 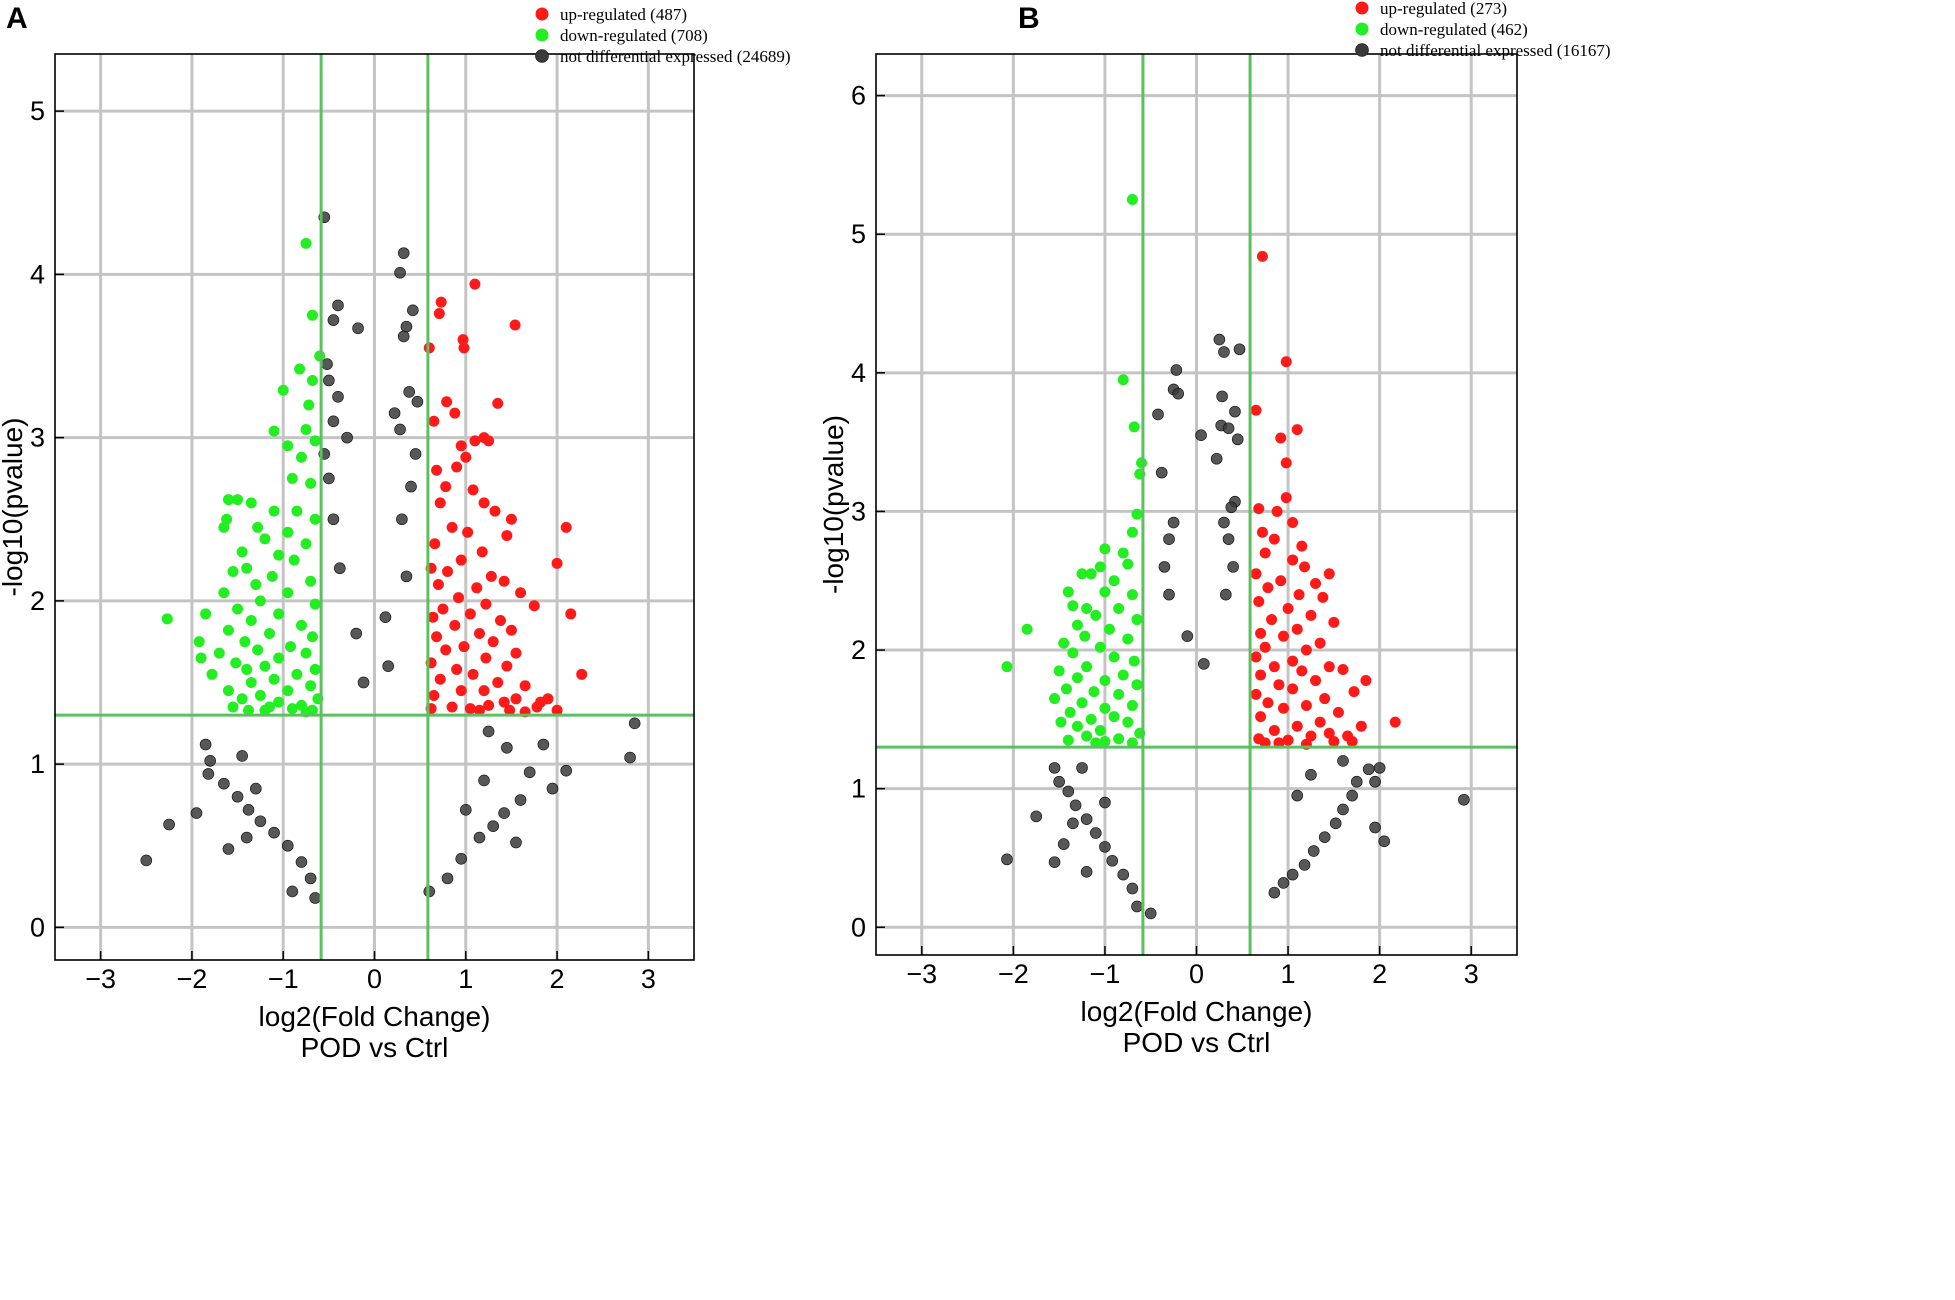 I want to click on legend-label-up: up-regulated (273), so click(x=1443, y=9).